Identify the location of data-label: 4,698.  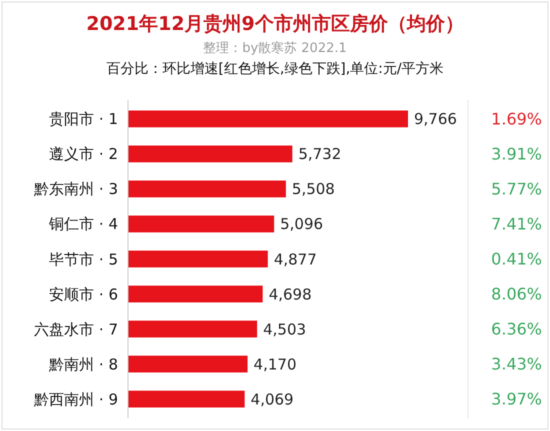
(290, 294).